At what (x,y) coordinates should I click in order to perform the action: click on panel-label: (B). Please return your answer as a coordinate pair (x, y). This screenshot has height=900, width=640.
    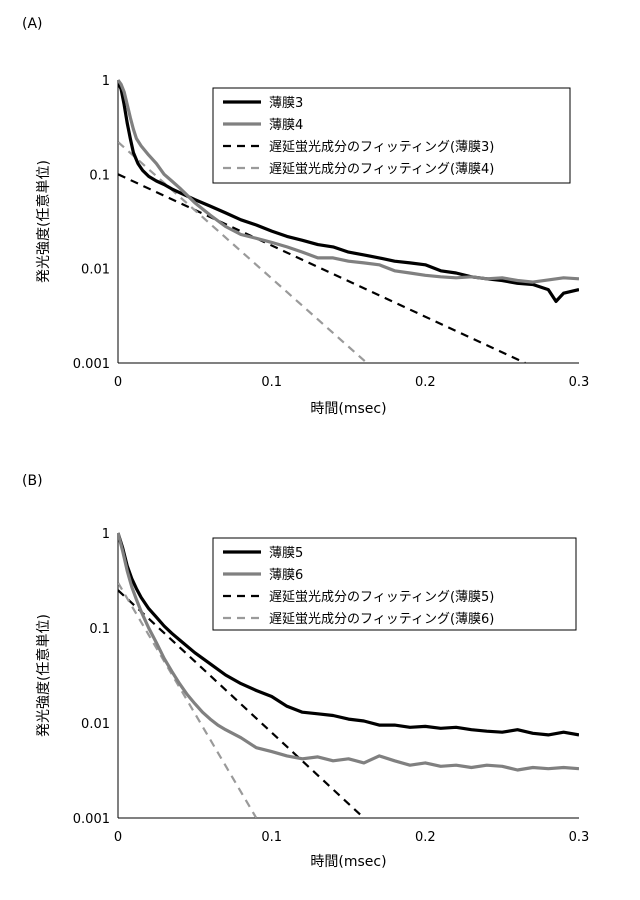
    Looking at the image, I should click on (32, 481).